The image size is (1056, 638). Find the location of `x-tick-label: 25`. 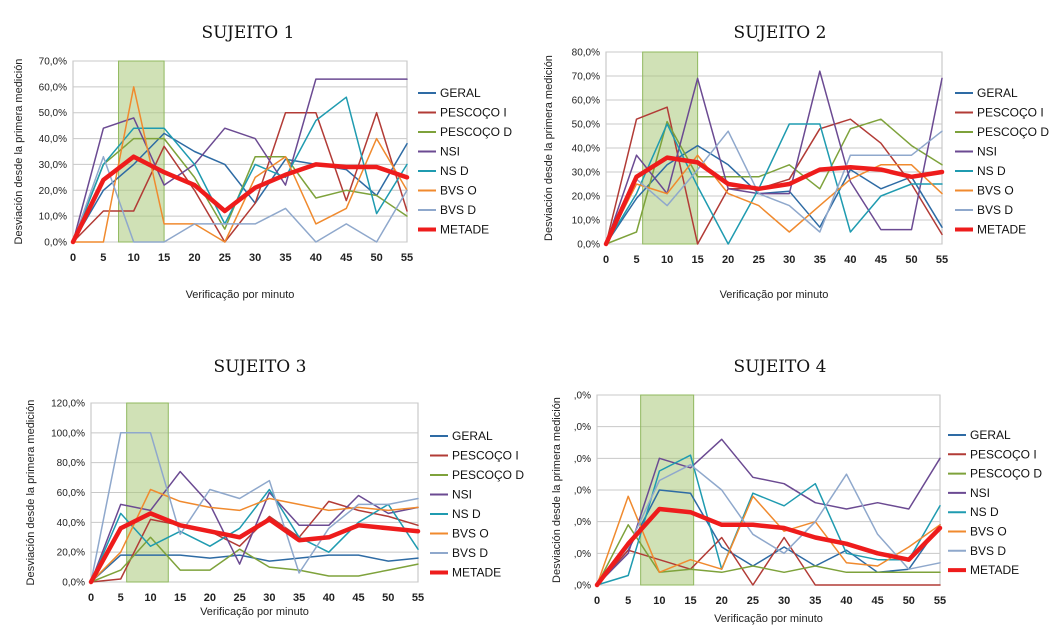

x-tick-label: 25 is located at coordinates (225, 258).